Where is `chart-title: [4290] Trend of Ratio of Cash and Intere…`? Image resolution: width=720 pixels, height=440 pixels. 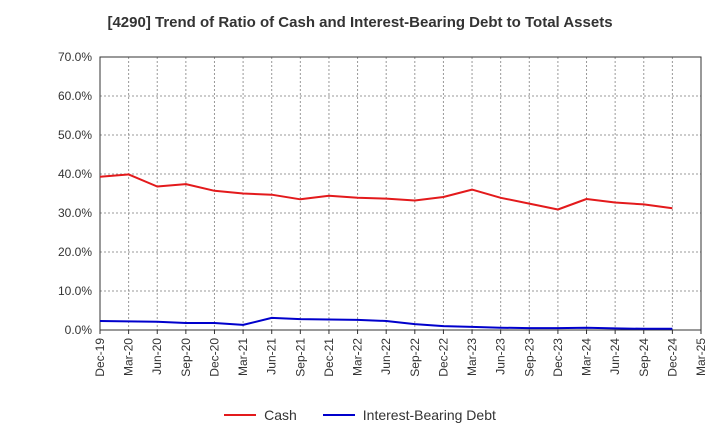 chart-title: [4290] Trend of Ratio of Cash and Intere… is located at coordinates (360, 22).